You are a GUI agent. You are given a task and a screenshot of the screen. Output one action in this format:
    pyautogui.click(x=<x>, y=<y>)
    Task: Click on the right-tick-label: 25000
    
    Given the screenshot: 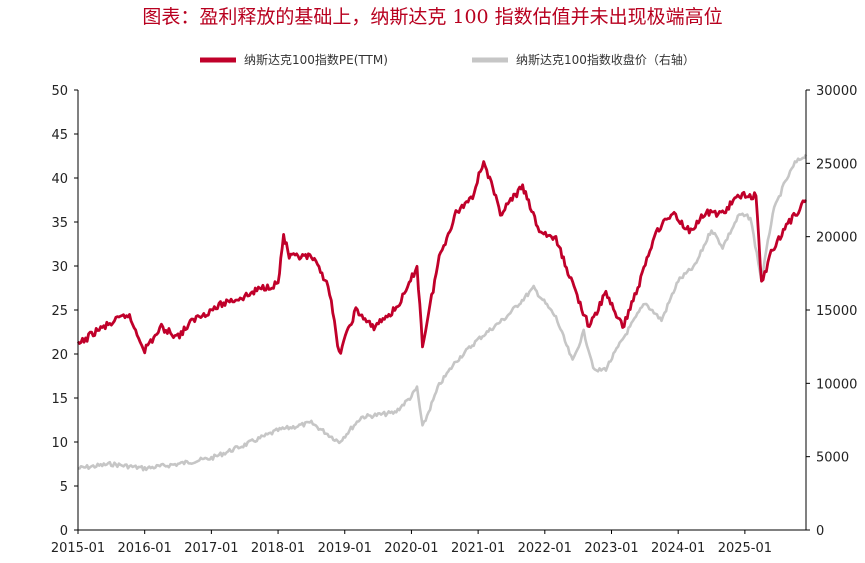 What is the action you would take?
    pyautogui.click(x=836, y=164)
    